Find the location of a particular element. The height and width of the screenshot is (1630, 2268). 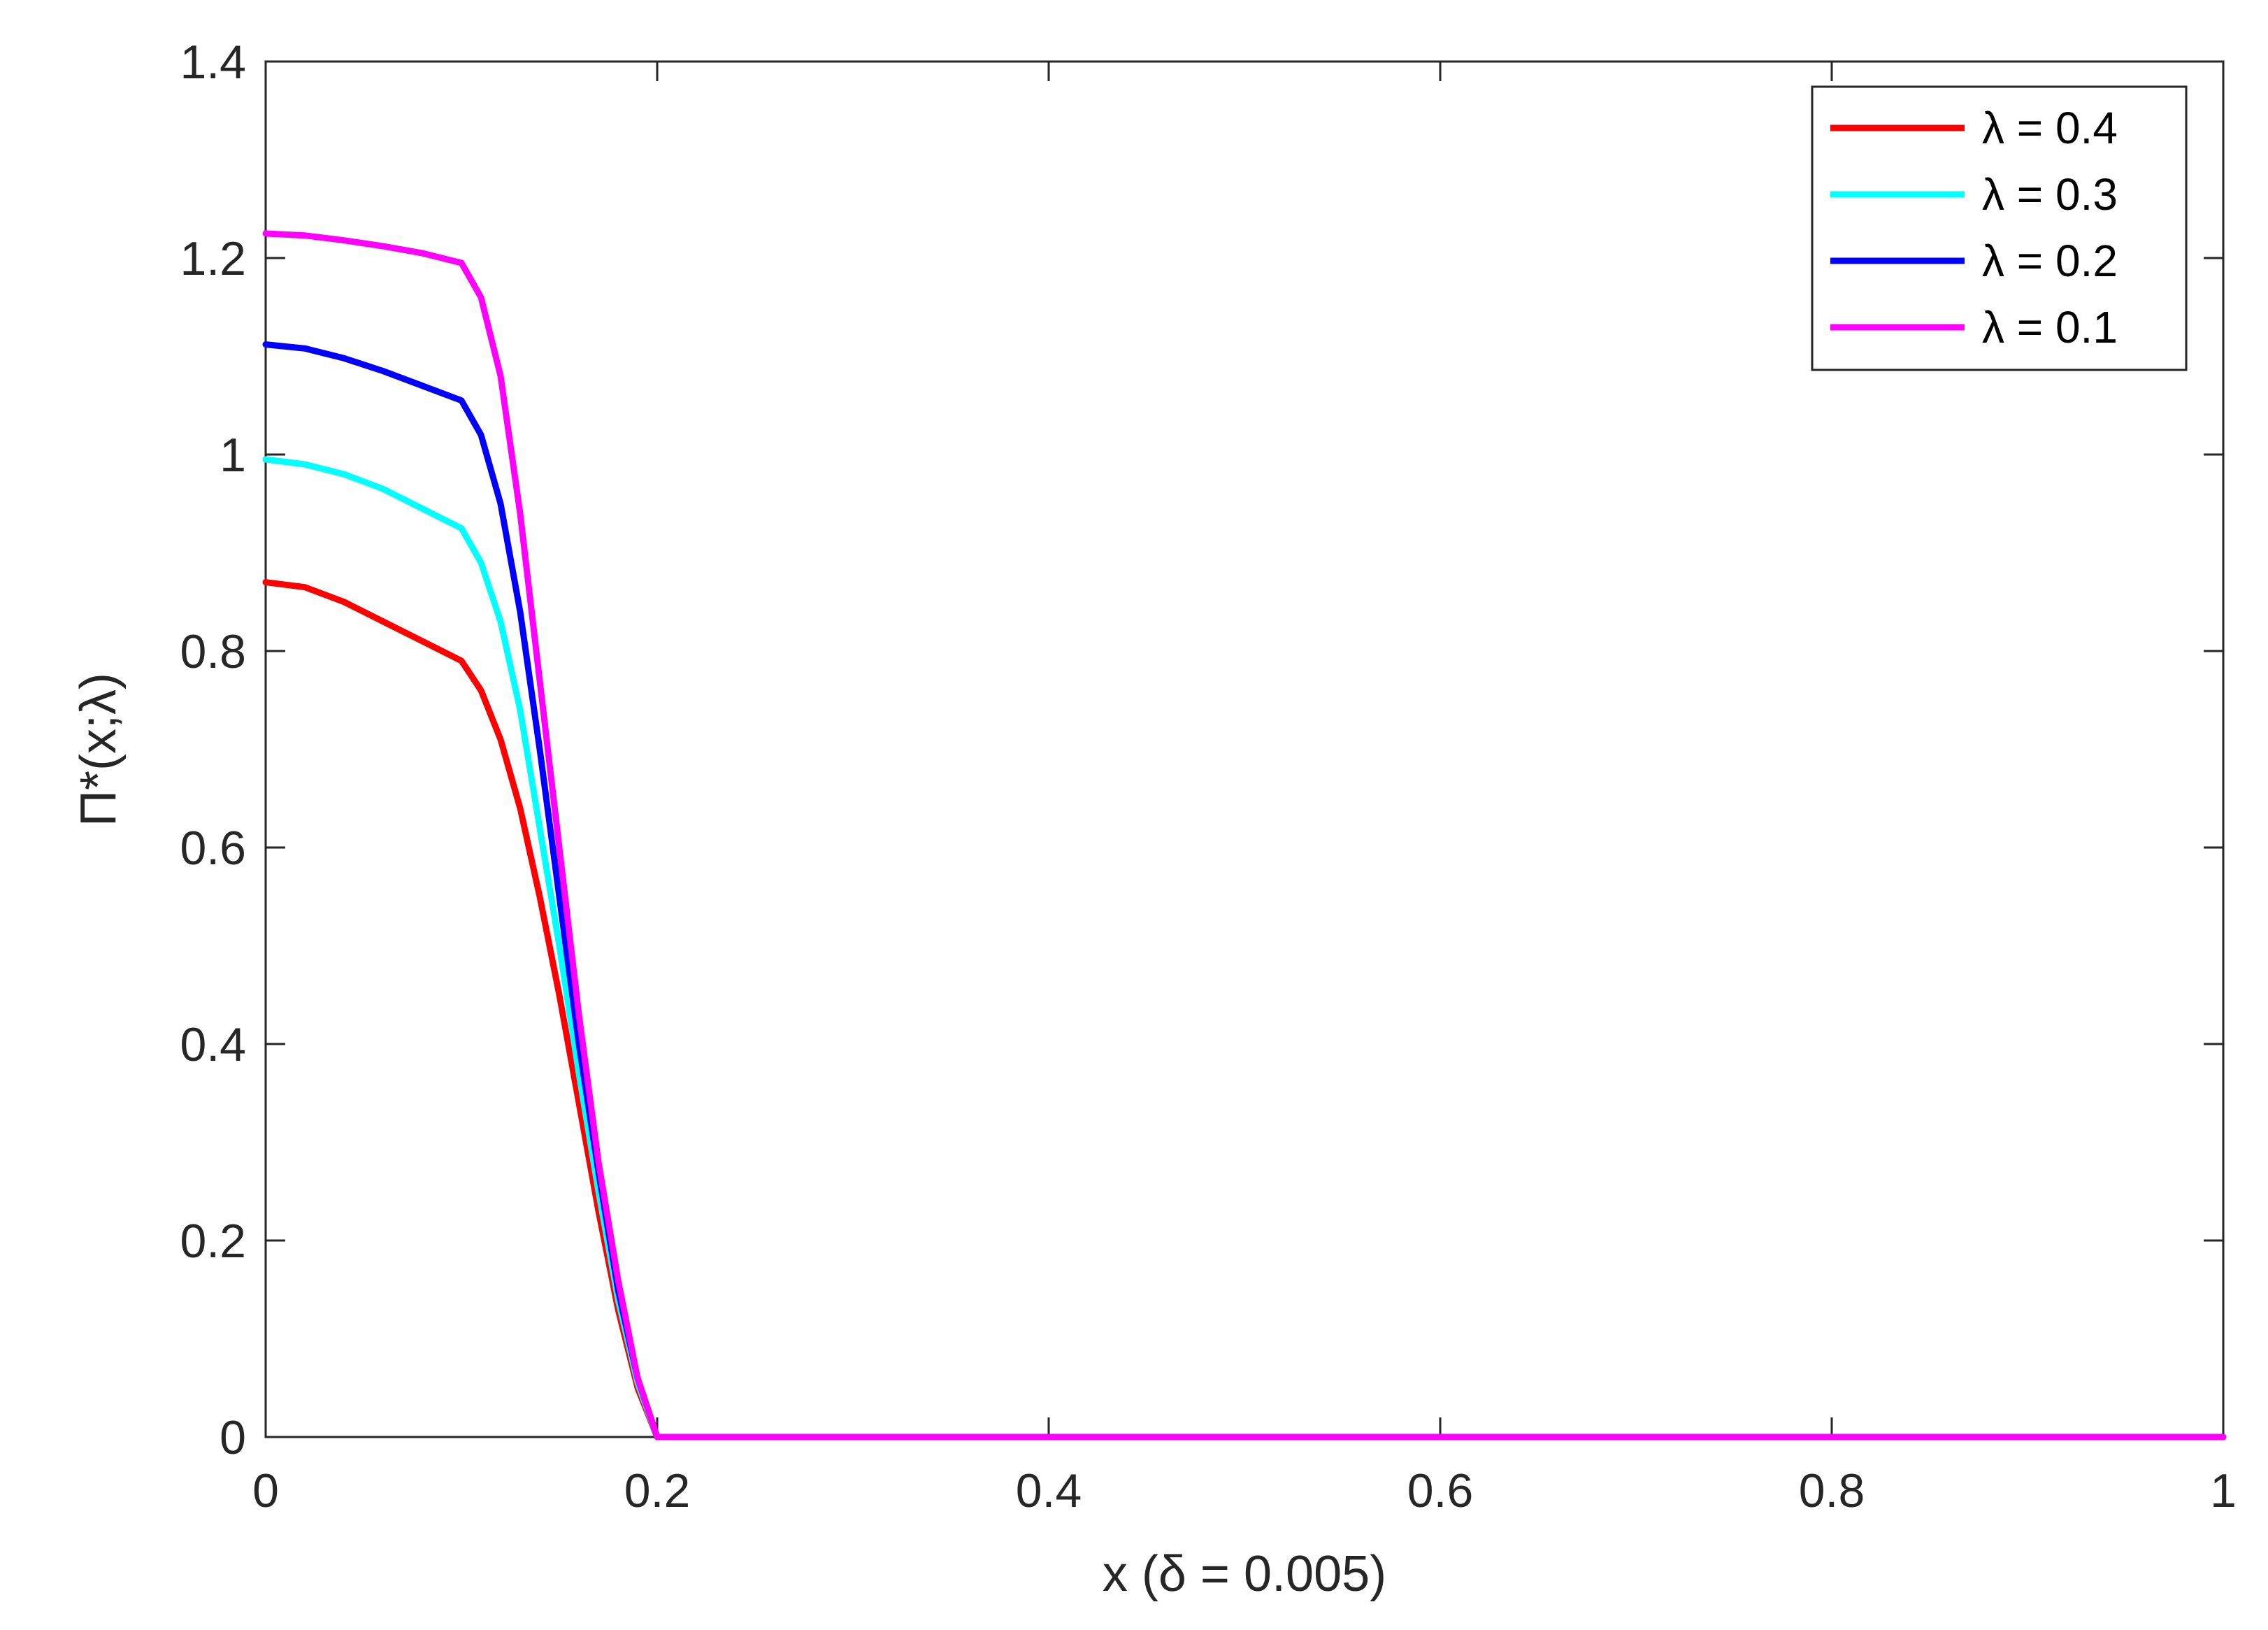

legend-label: λ = 0.2 is located at coordinates (2050, 261).